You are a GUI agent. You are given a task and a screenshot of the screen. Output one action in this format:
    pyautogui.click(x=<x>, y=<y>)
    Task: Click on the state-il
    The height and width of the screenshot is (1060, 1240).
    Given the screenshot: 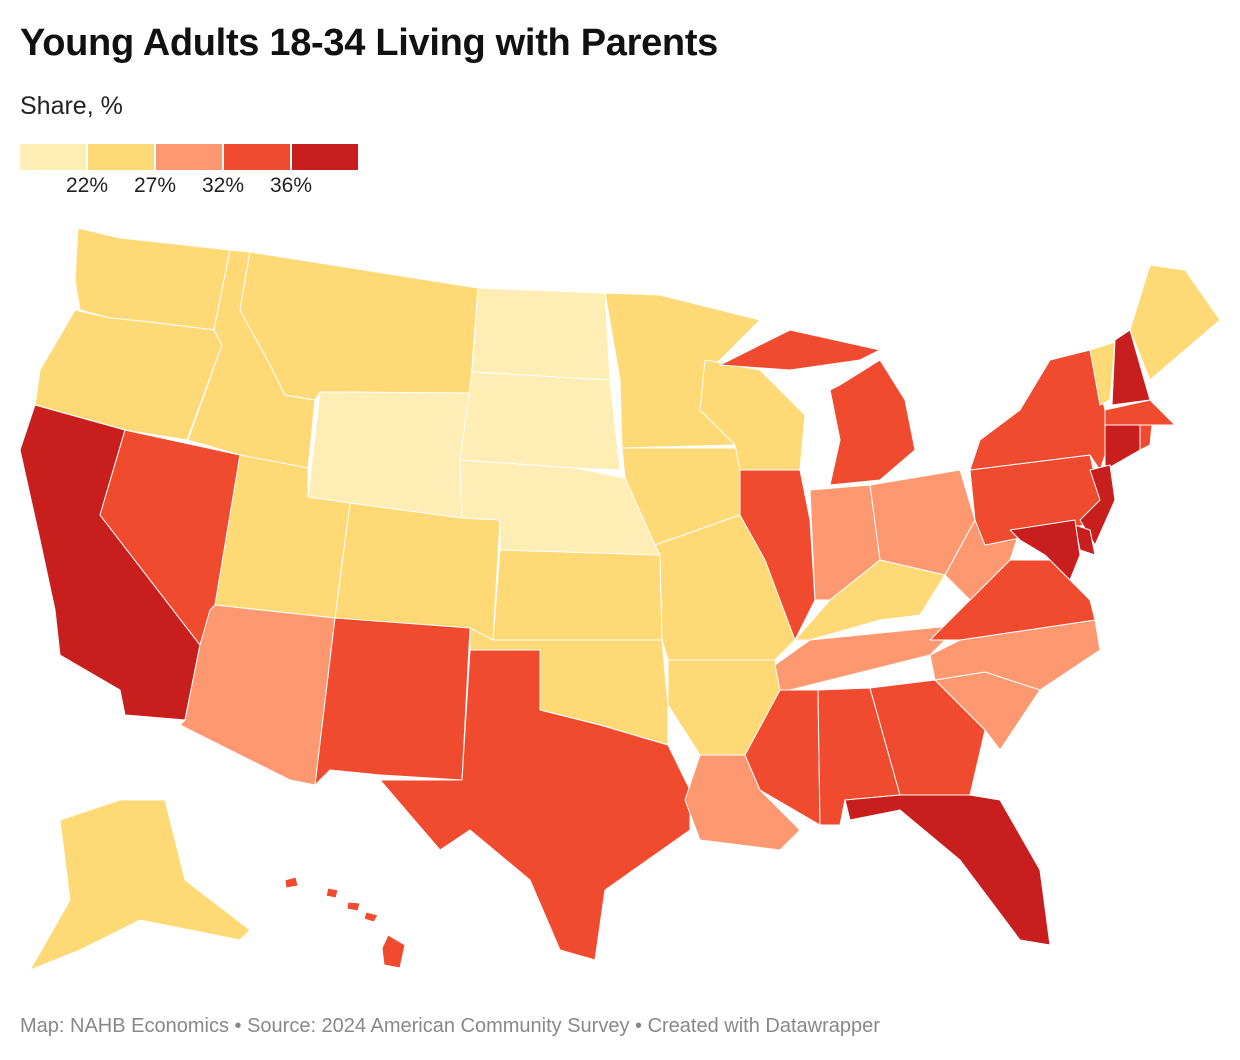 What is the action you would take?
    pyautogui.click(x=777, y=555)
    